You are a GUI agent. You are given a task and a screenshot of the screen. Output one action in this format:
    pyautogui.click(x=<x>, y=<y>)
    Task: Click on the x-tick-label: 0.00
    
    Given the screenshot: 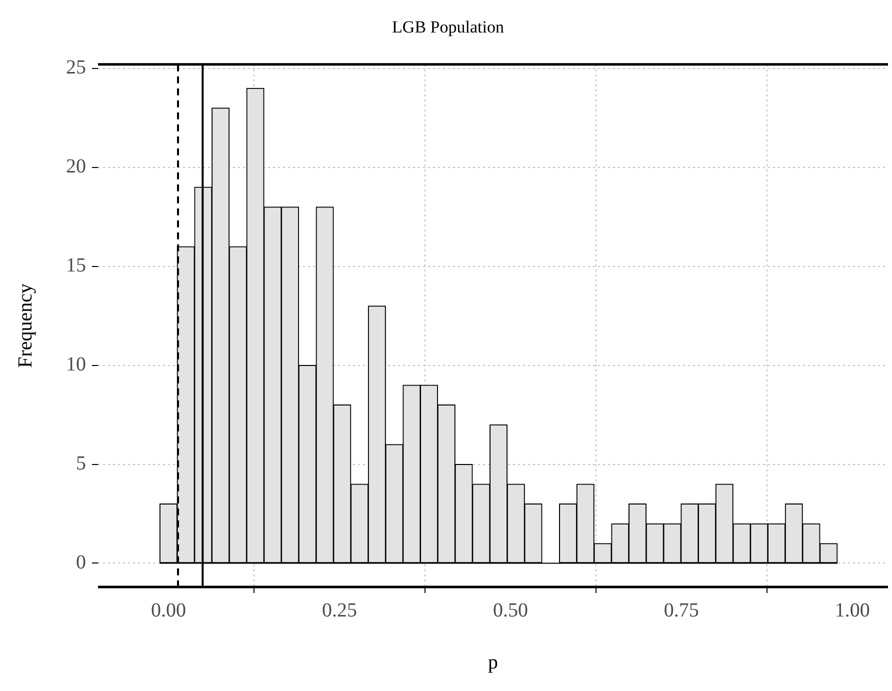 What is the action you would take?
    pyautogui.click(x=168, y=610)
    